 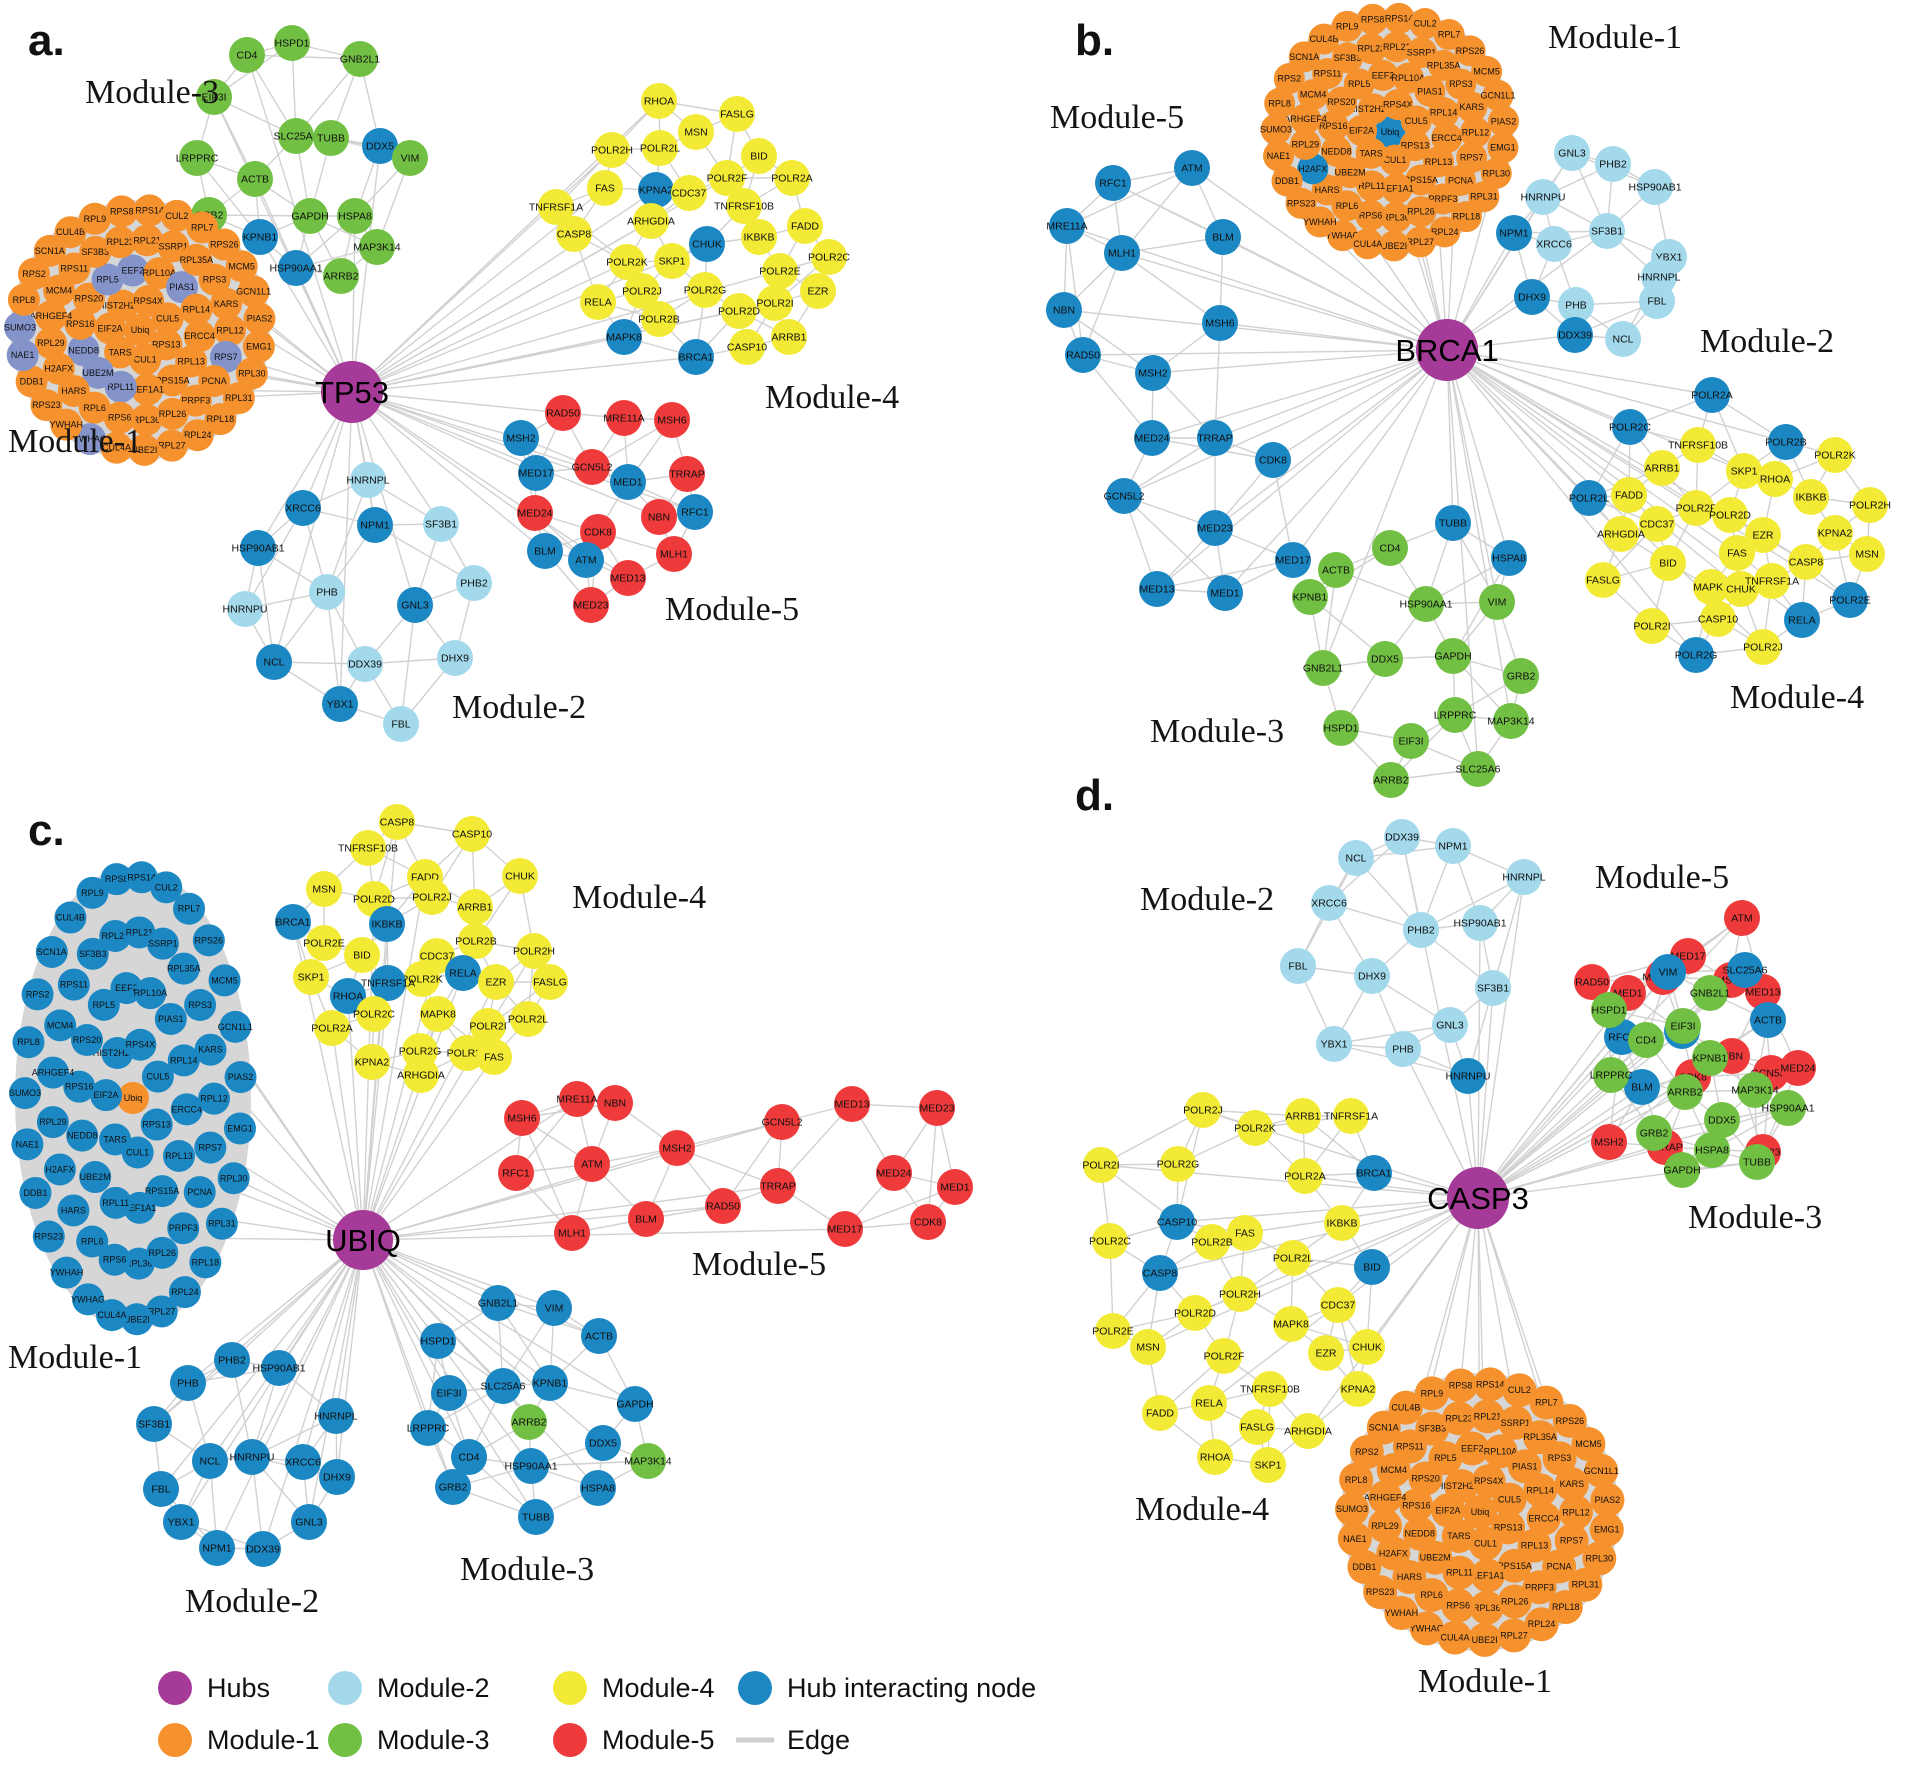 What do you see at coordinates (1509, 1499) in the screenshot?
I see `node-d-CUL5: CUL5` at bounding box center [1509, 1499].